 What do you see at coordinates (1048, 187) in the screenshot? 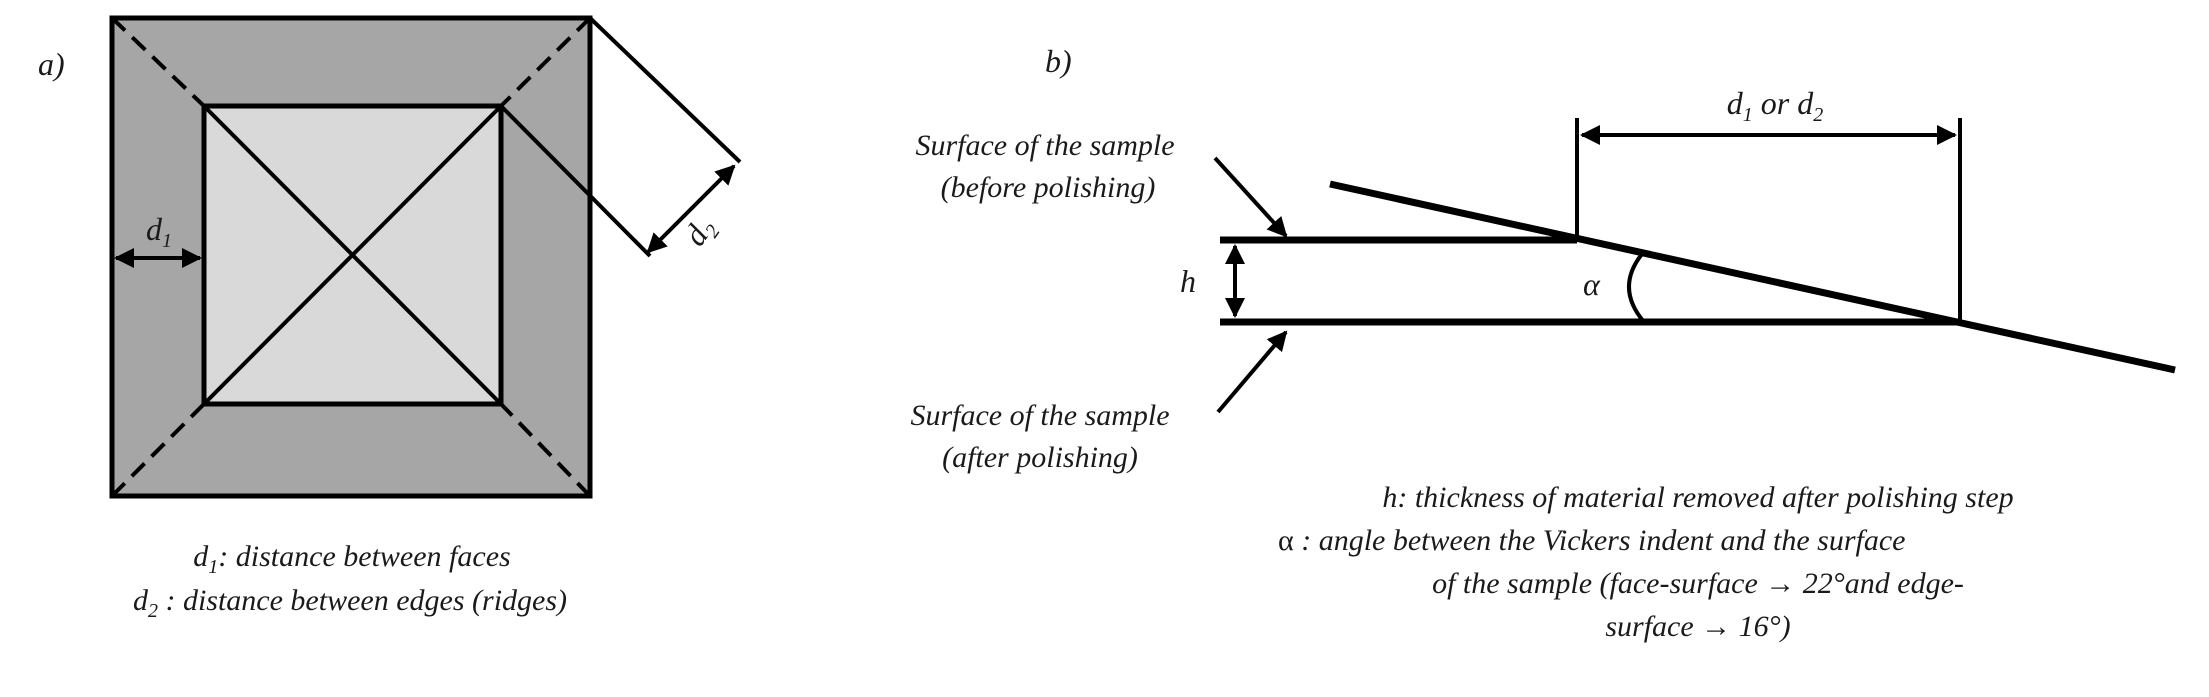
I see `surface-before-label-line2: (before polishing)` at bounding box center [1048, 187].